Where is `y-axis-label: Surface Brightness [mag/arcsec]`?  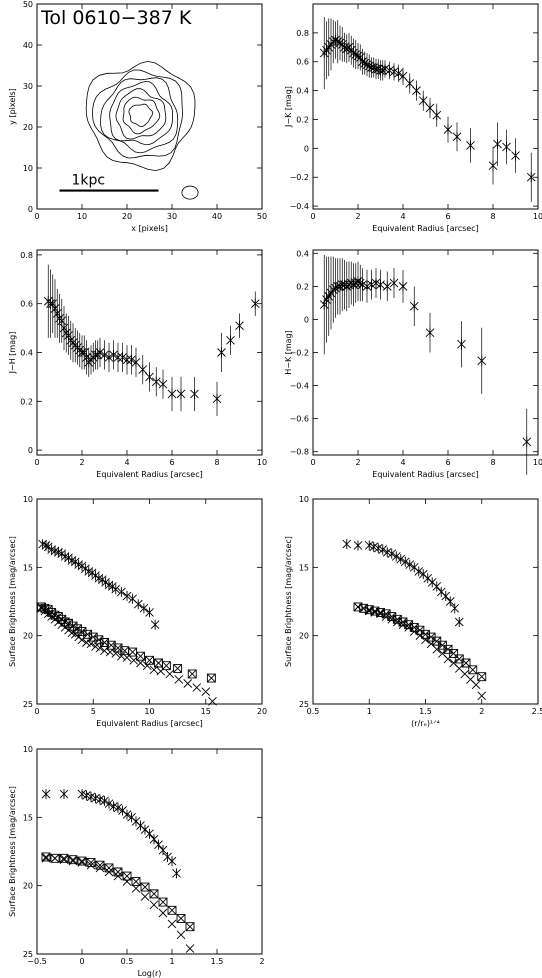 y-axis-label: Surface Brightness [mag/arcsec] is located at coordinates (288, 601).